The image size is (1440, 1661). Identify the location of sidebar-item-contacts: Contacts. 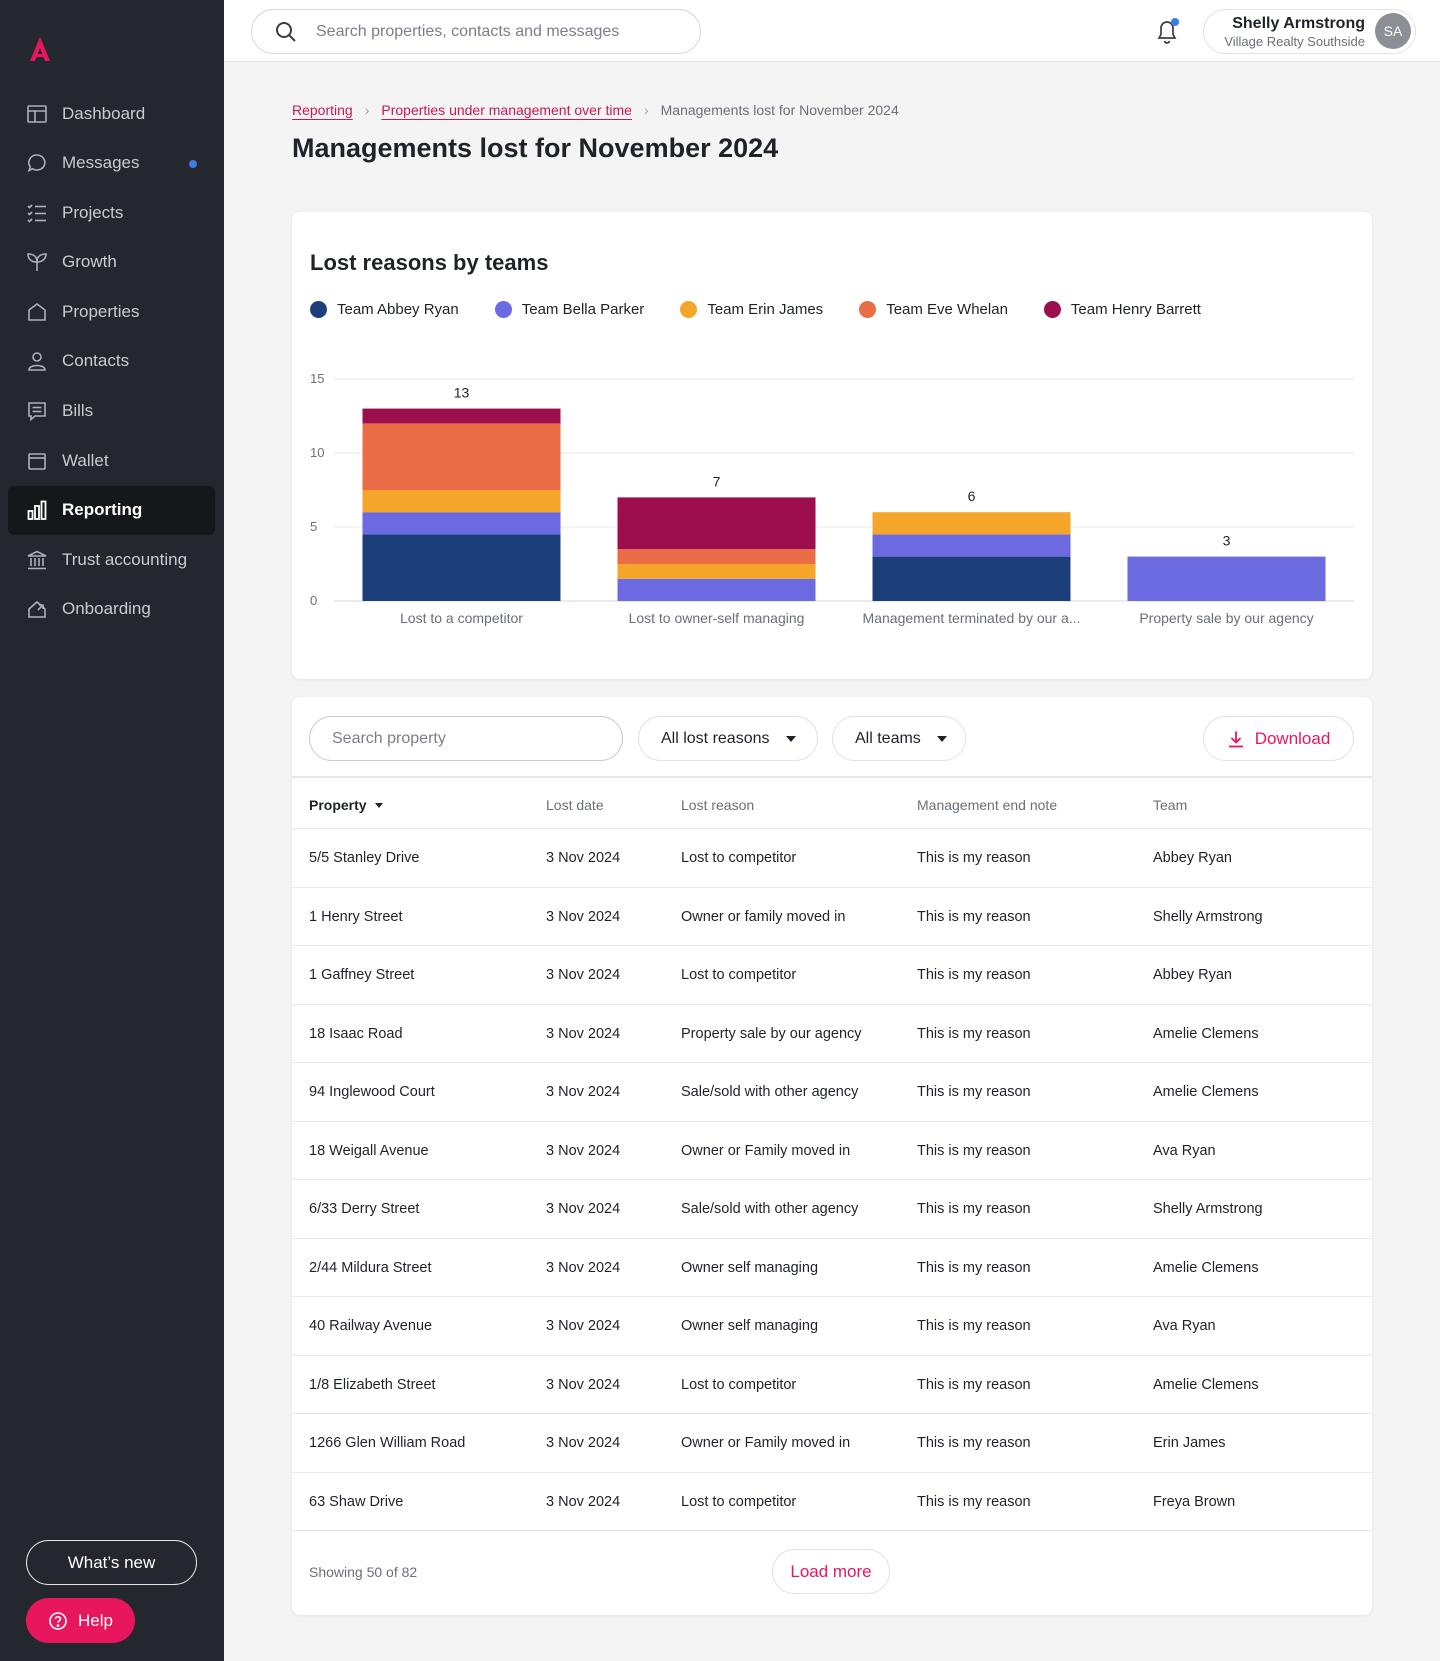
(111, 361).